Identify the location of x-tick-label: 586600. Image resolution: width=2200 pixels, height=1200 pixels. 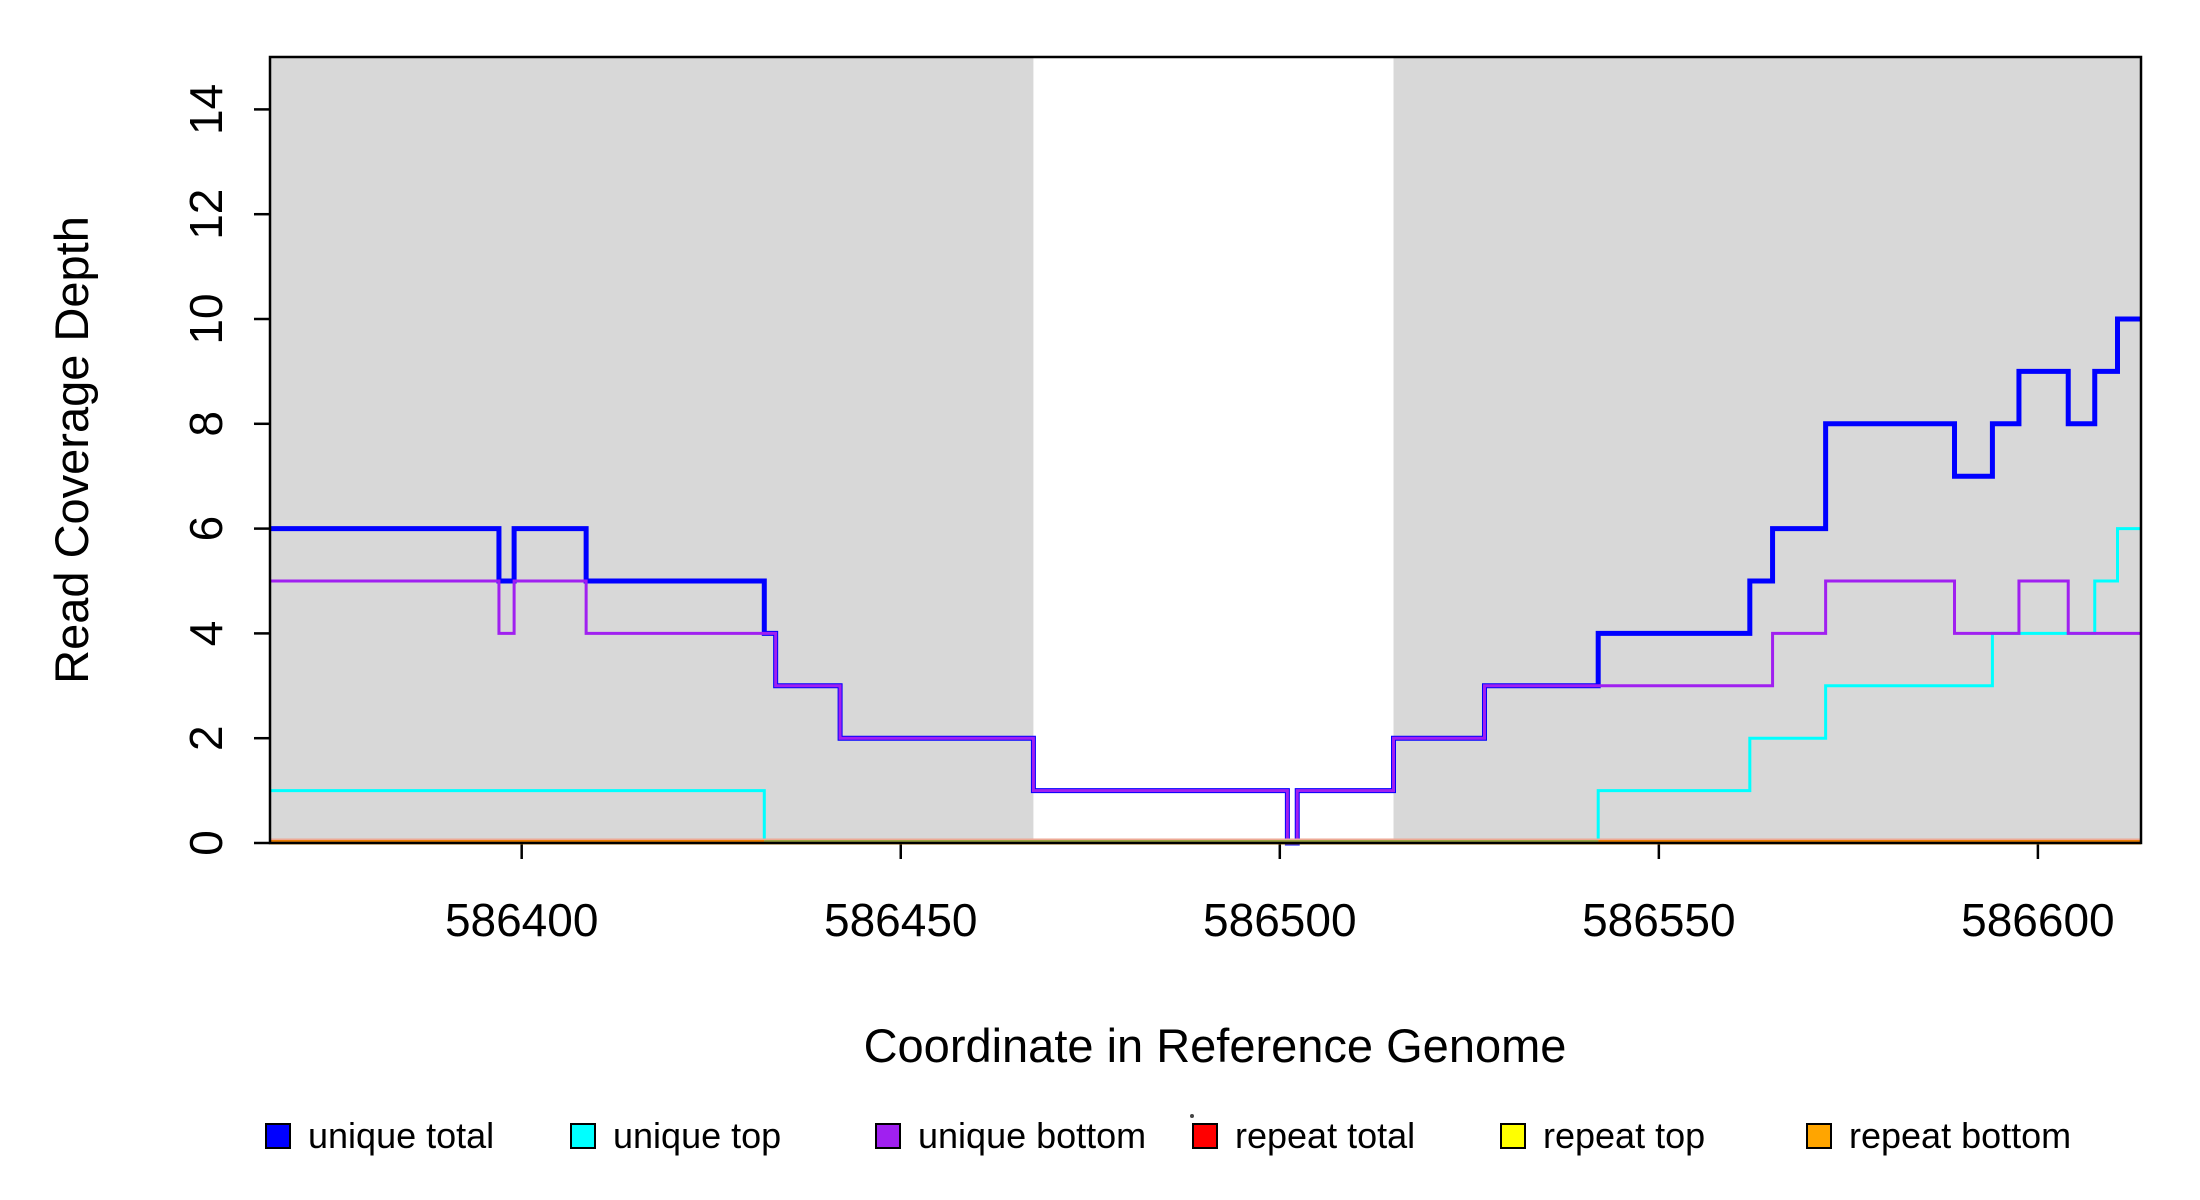
(2038, 920).